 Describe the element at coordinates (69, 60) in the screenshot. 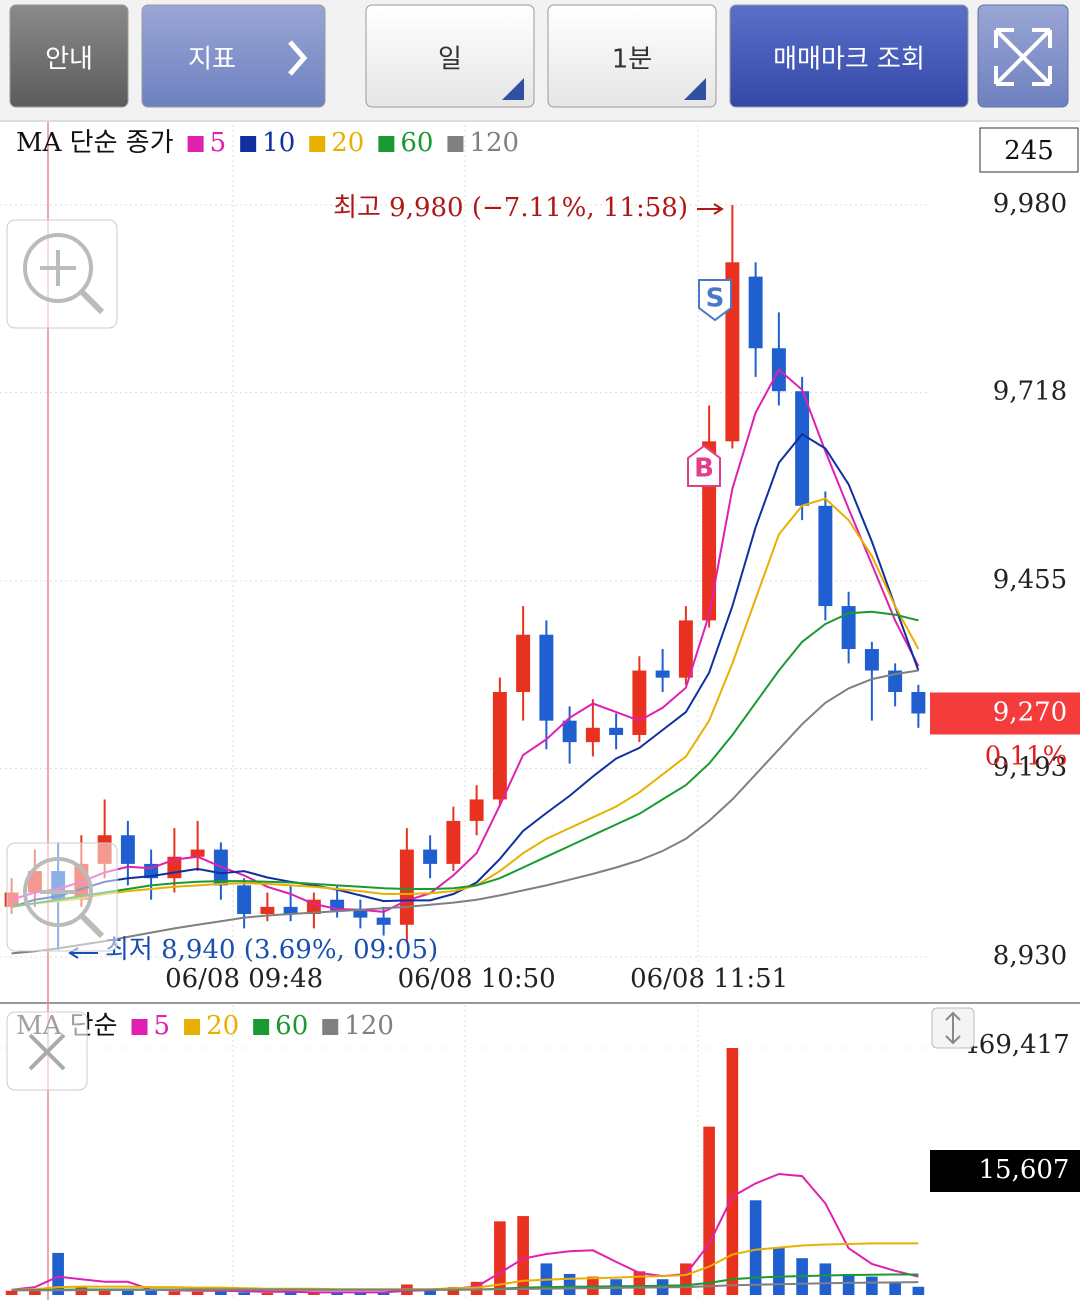

I see `button-label: 안내` at that location.